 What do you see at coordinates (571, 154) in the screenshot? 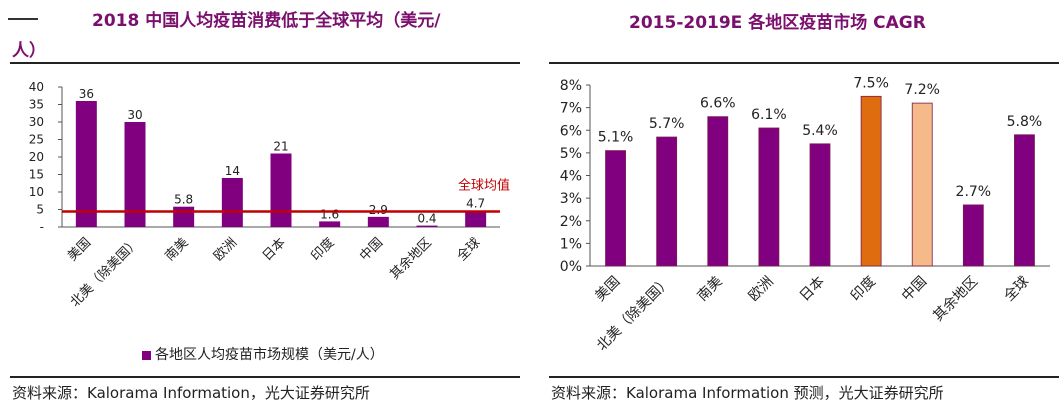
I see `y-tick-label: 5%` at bounding box center [571, 154].